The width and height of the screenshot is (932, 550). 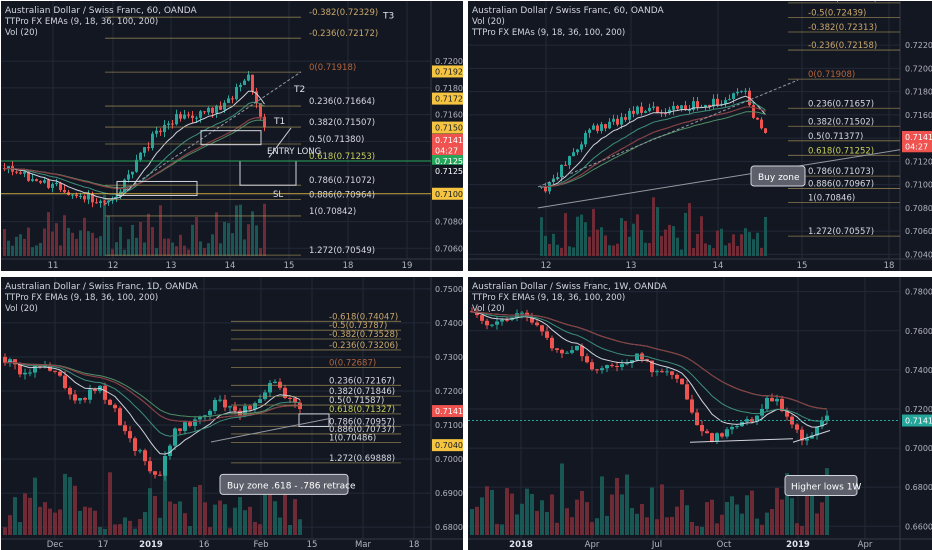 I want to click on time-axis-label: 14, so click(x=718, y=266).